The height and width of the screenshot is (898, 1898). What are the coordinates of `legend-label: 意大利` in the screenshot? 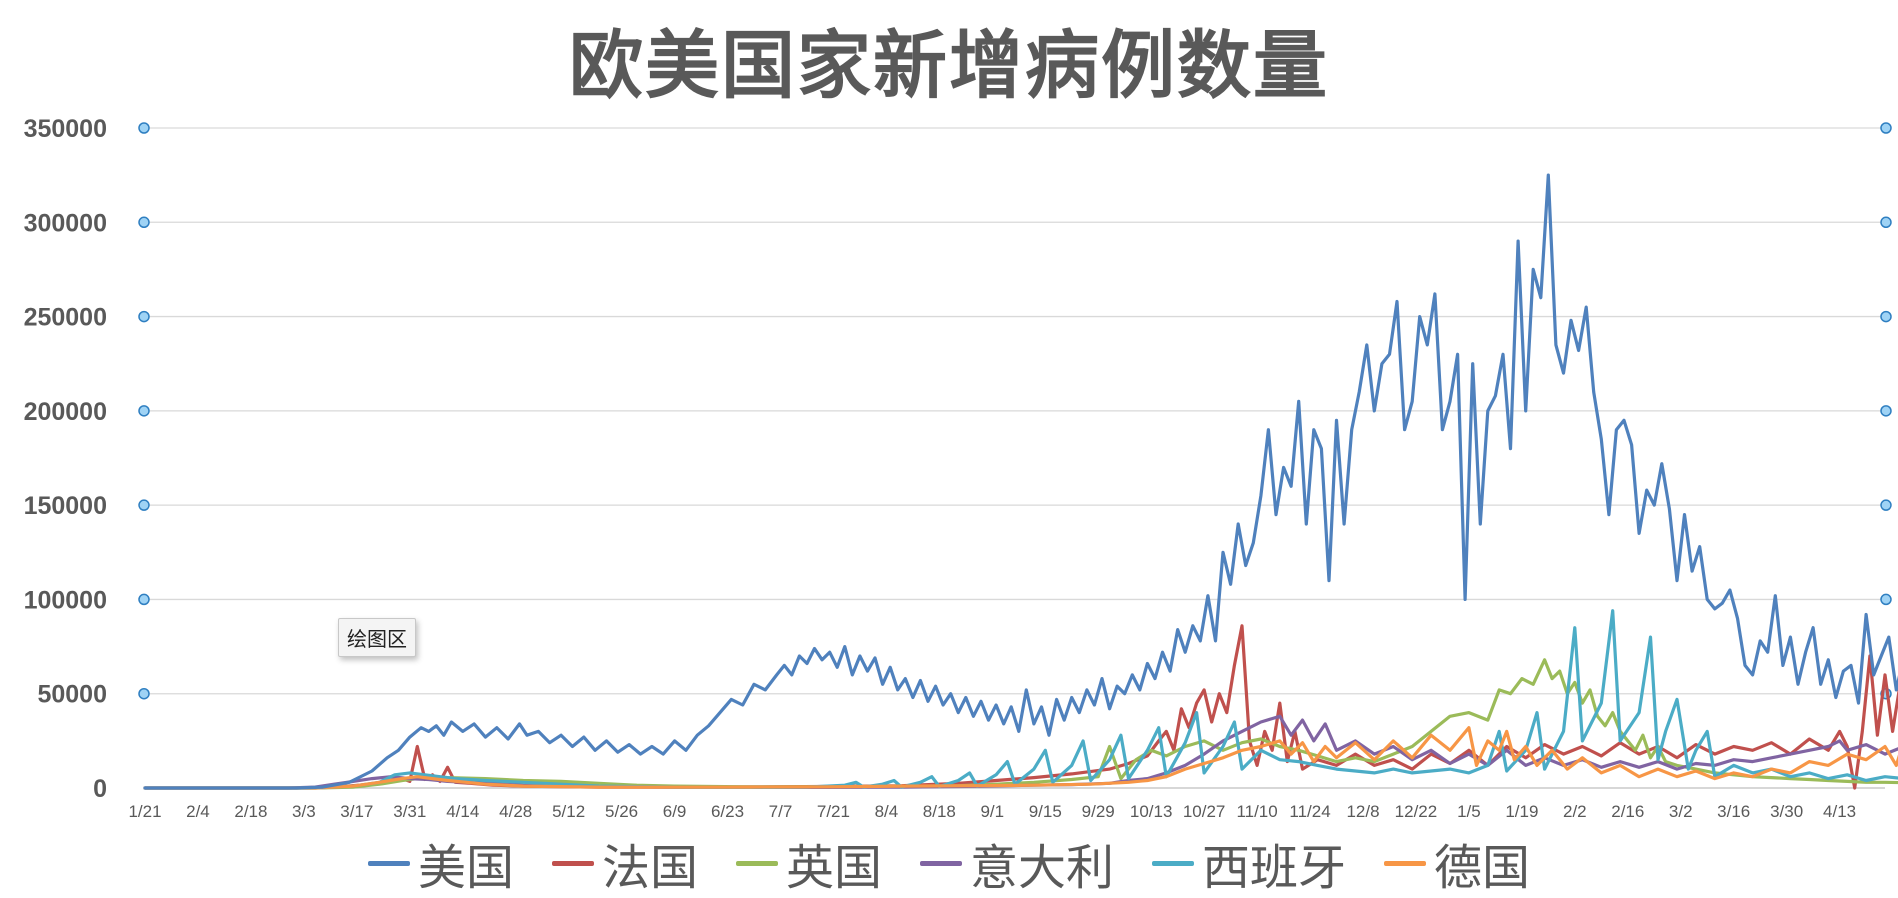 It's located at (1042, 868).